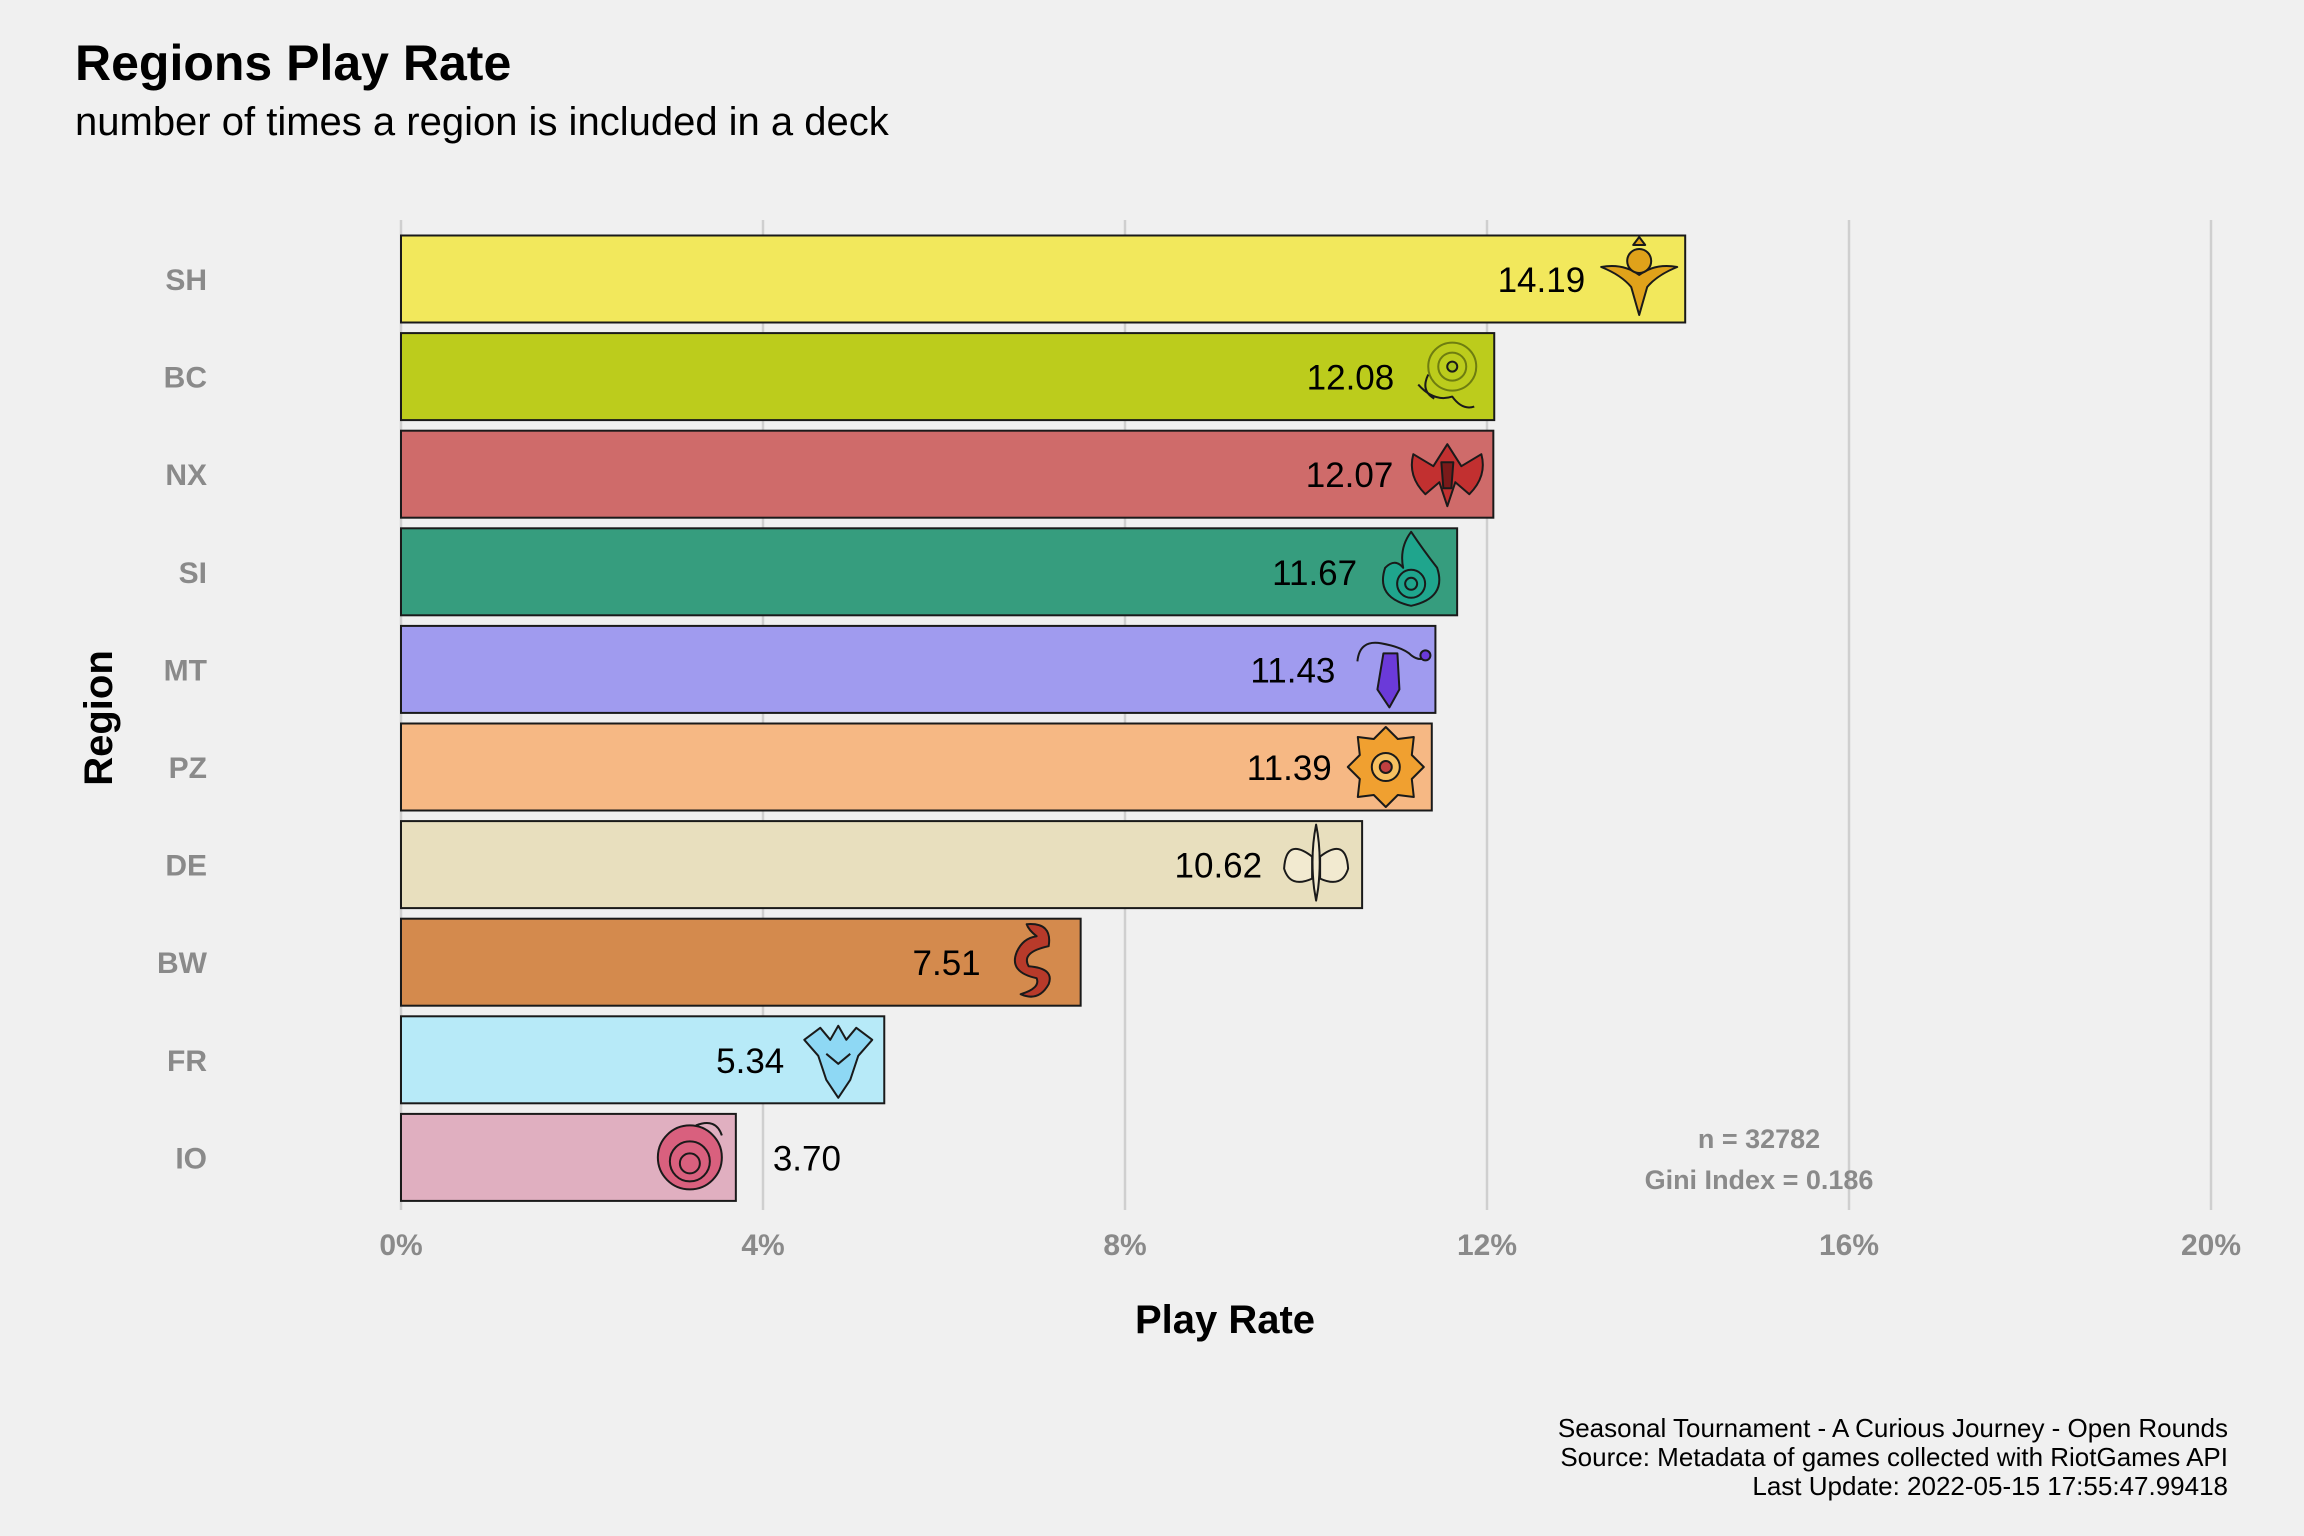 This screenshot has height=1536, width=2304. I want to click on x-tick-label: 4%, so click(762, 1245).